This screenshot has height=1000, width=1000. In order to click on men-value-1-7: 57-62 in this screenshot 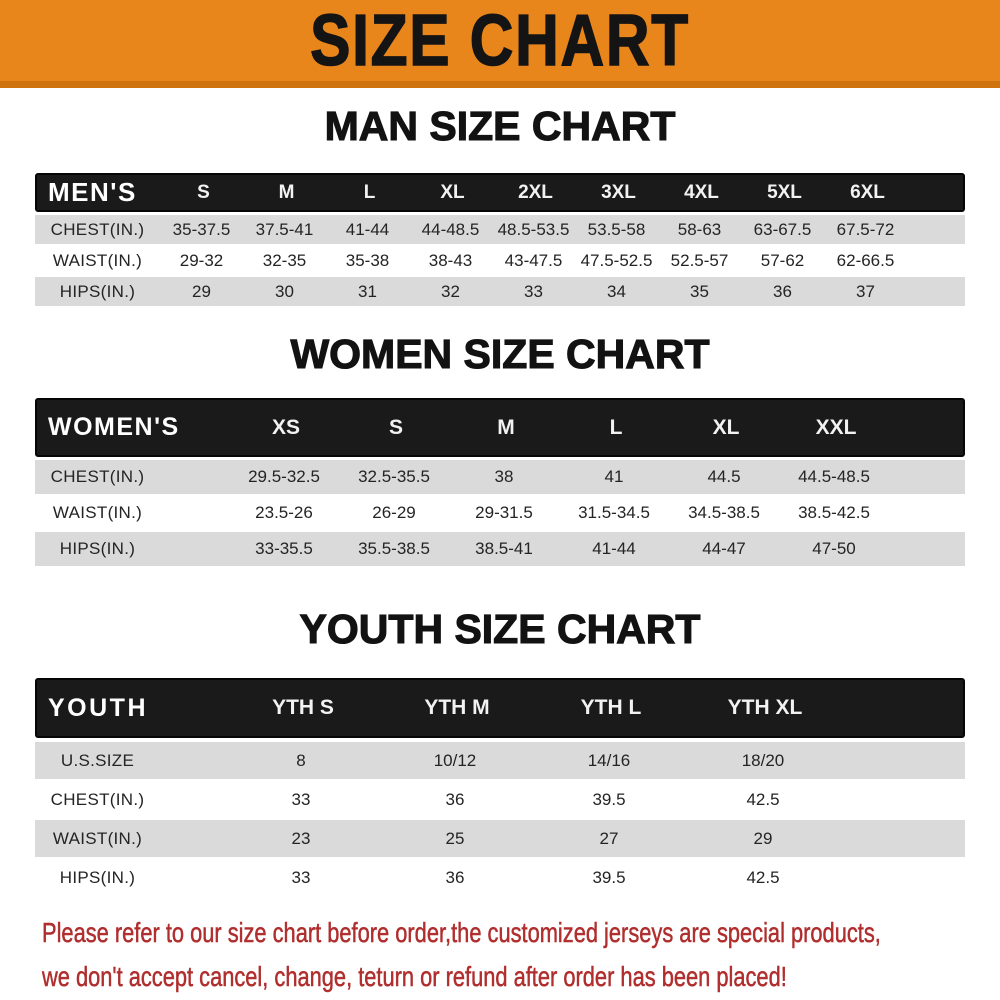, I will do `click(782, 260)`.